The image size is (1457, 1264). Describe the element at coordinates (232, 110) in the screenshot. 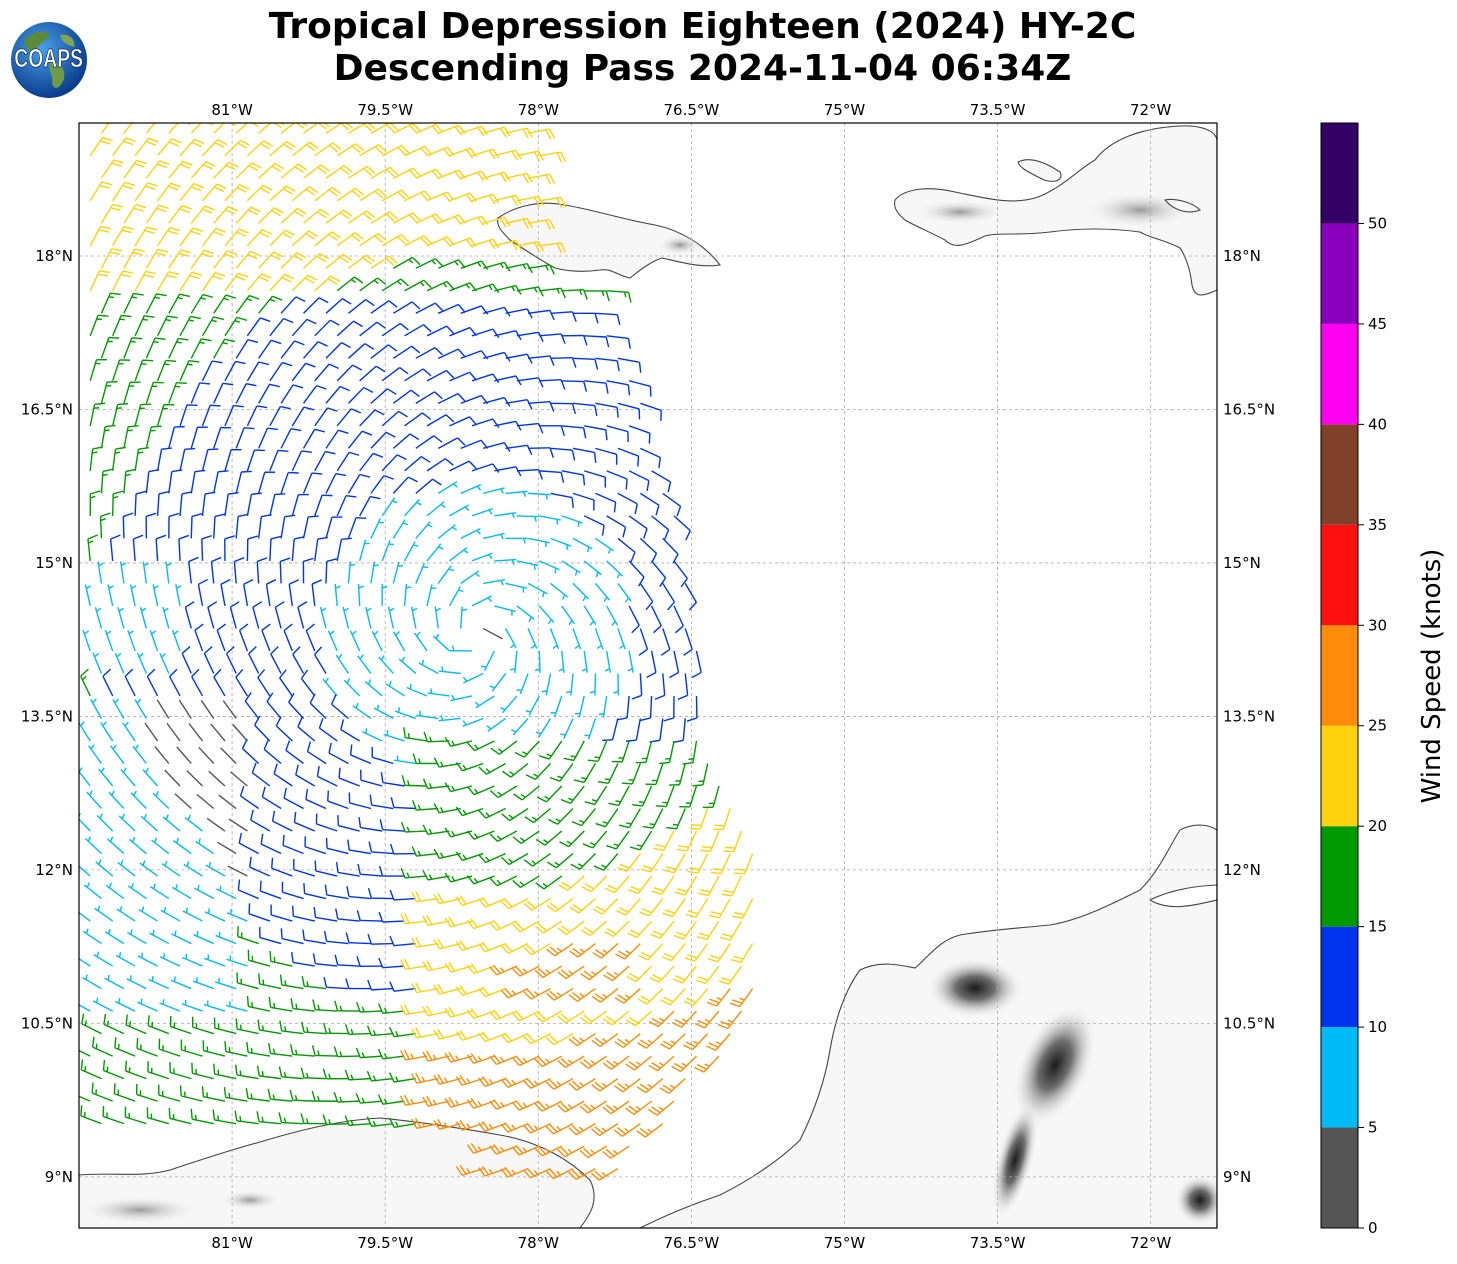

I see `lon-tick-label-top: 81°W` at that location.